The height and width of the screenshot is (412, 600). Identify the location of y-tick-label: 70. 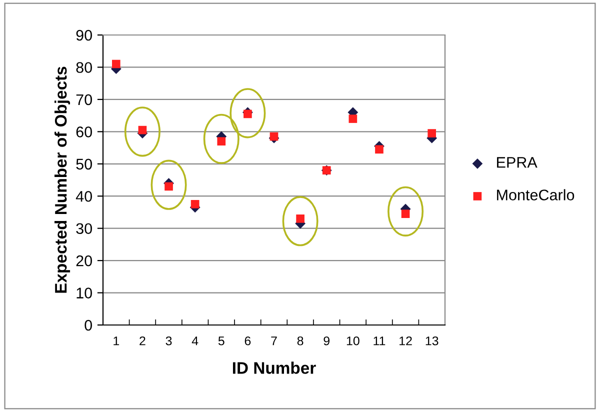
(84, 100).